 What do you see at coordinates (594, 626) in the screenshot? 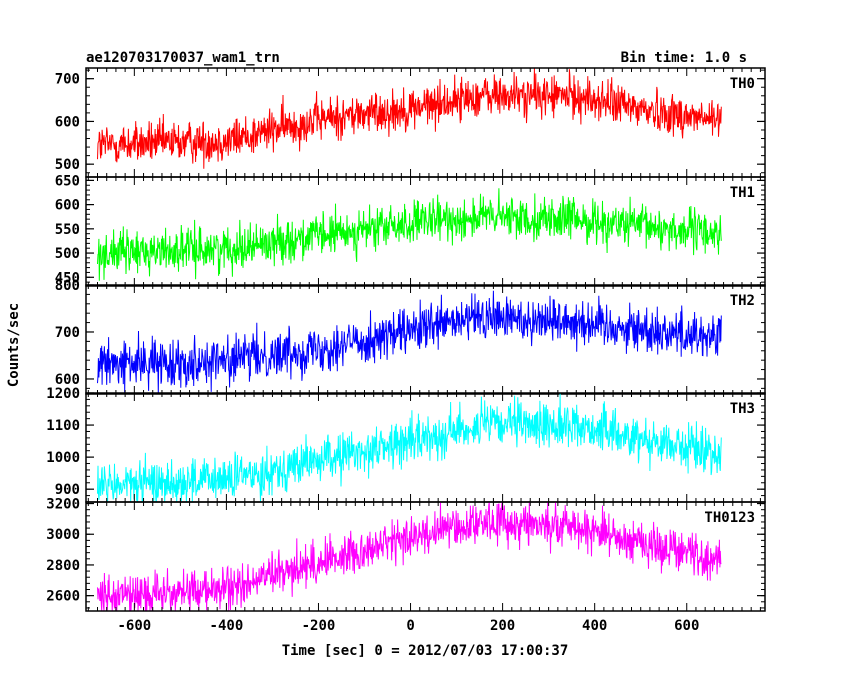
I see `x-tick-label: 400` at bounding box center [594, 626].